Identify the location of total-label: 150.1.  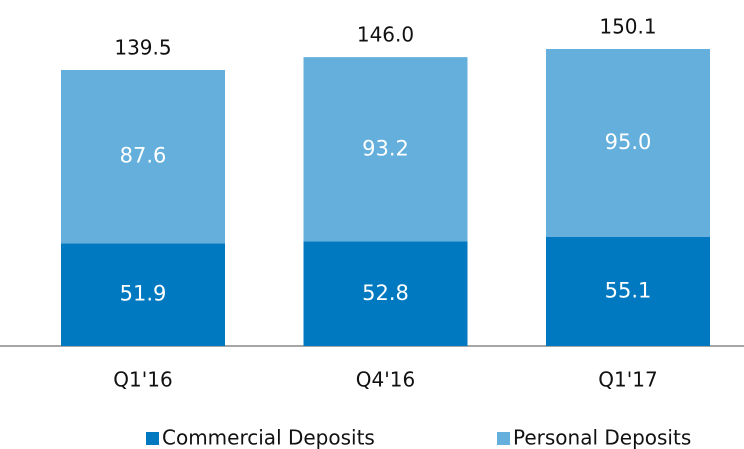
(627, 27).